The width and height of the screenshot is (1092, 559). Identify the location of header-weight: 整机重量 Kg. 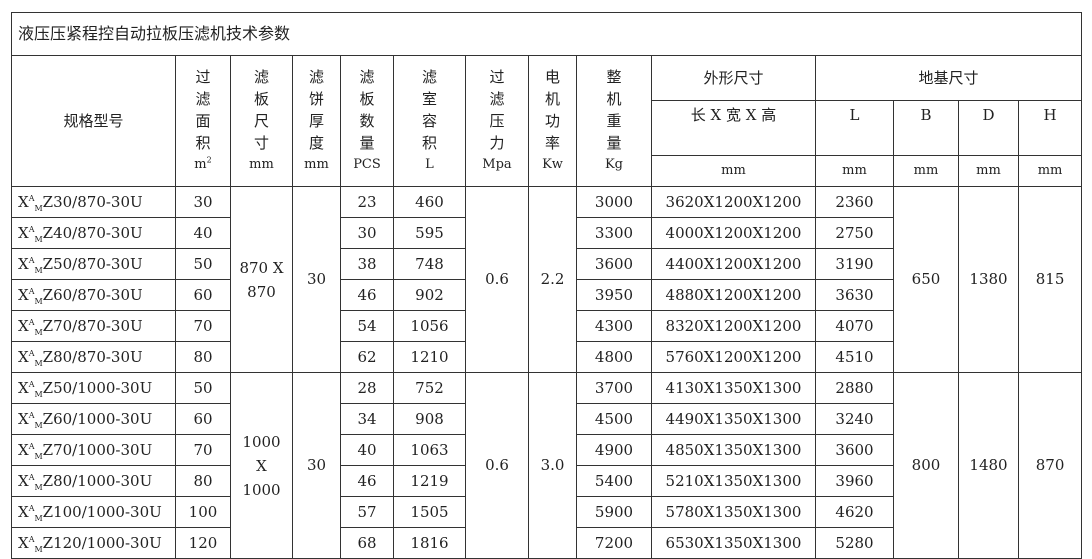
(614, 121).